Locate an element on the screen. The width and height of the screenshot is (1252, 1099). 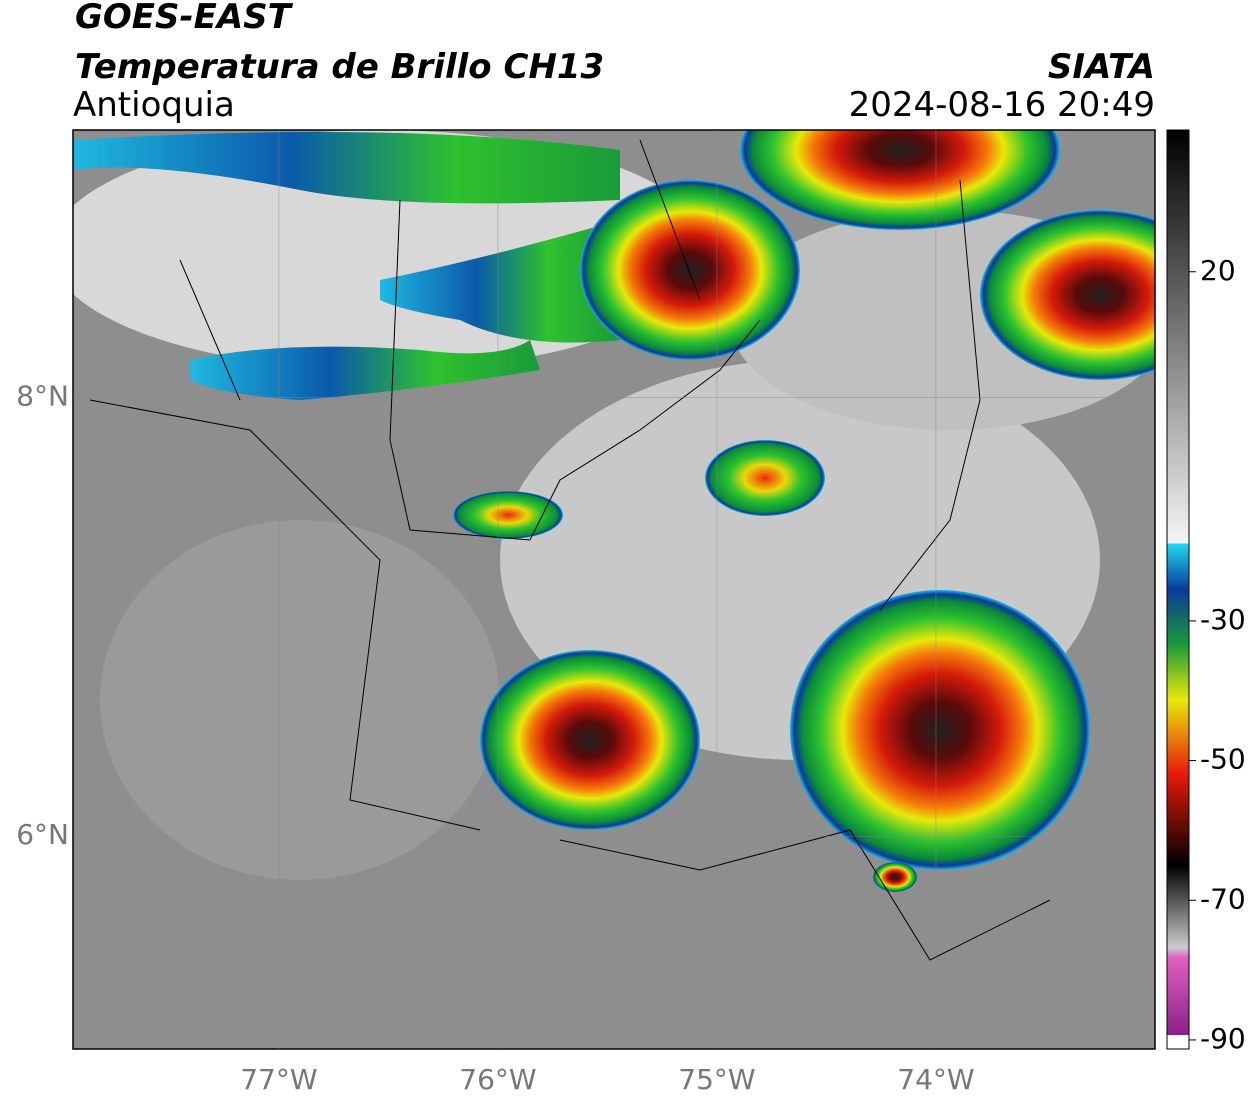
product: Temperatura de Brillo CH13 is located at coordinates (339, 67).